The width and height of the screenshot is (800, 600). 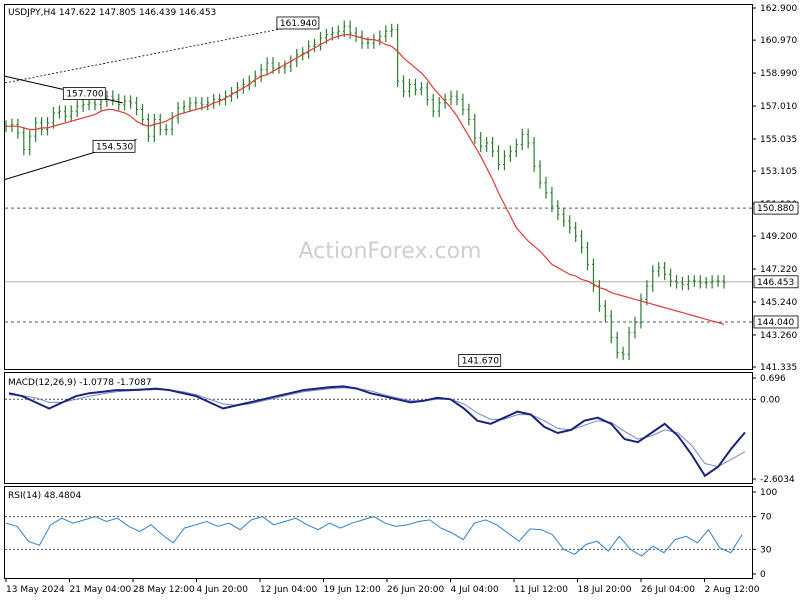 What do you see at coordinates (164, 590) in the screenshot?
I see `x-axis-tick-label: 28 May 12:00` at bounding box center [164, 590].